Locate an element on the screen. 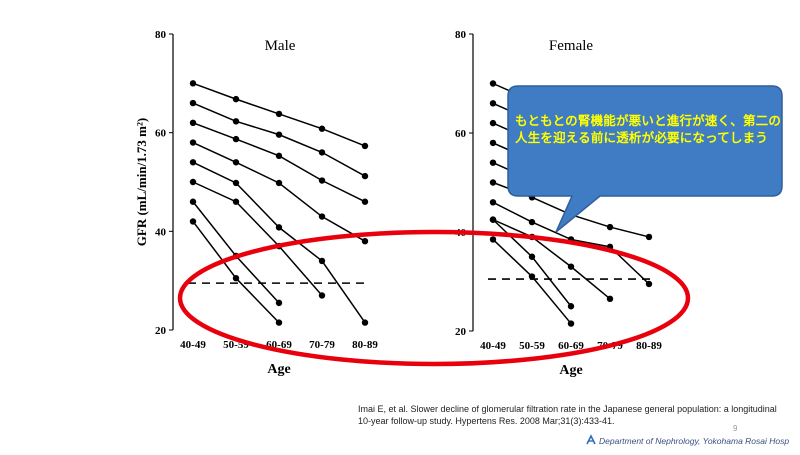  male-y-tick-label: 20 is located at coordinates (161, 331).